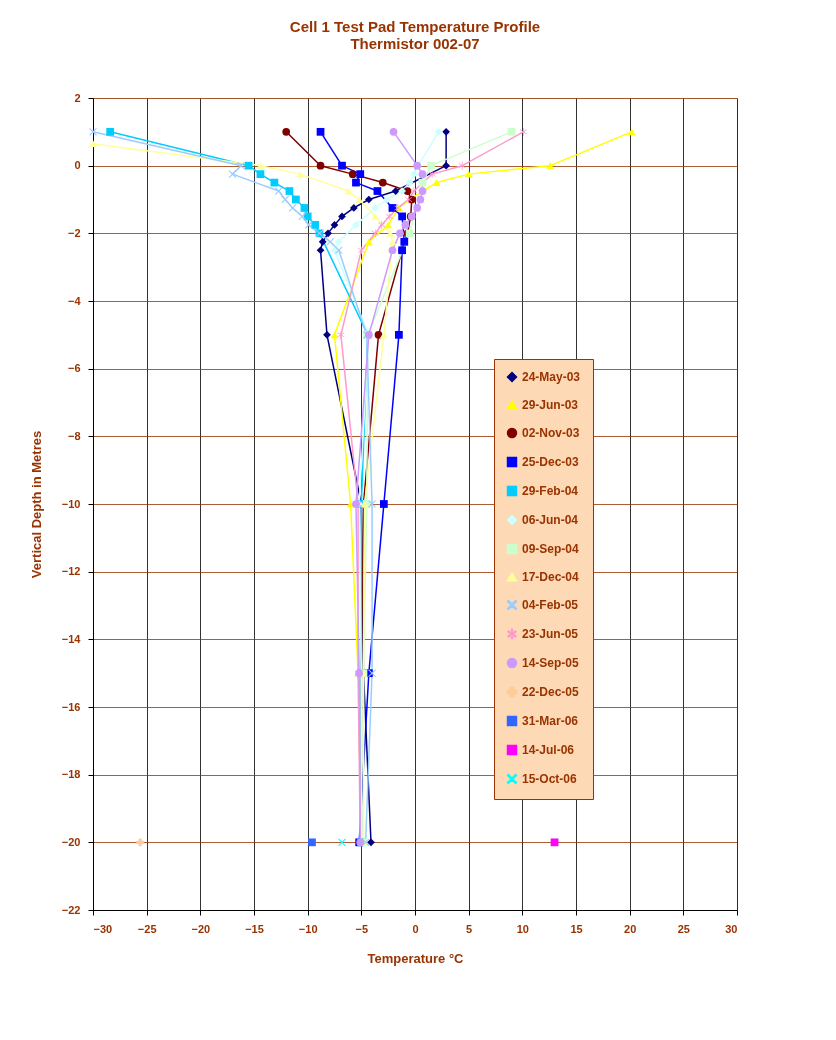 Image resolution: width=836 pixels, height=1040 pixels. Describe the element at coordinates (74, 435) in the screenshot. I see `y-tick-label: −8` at that location.